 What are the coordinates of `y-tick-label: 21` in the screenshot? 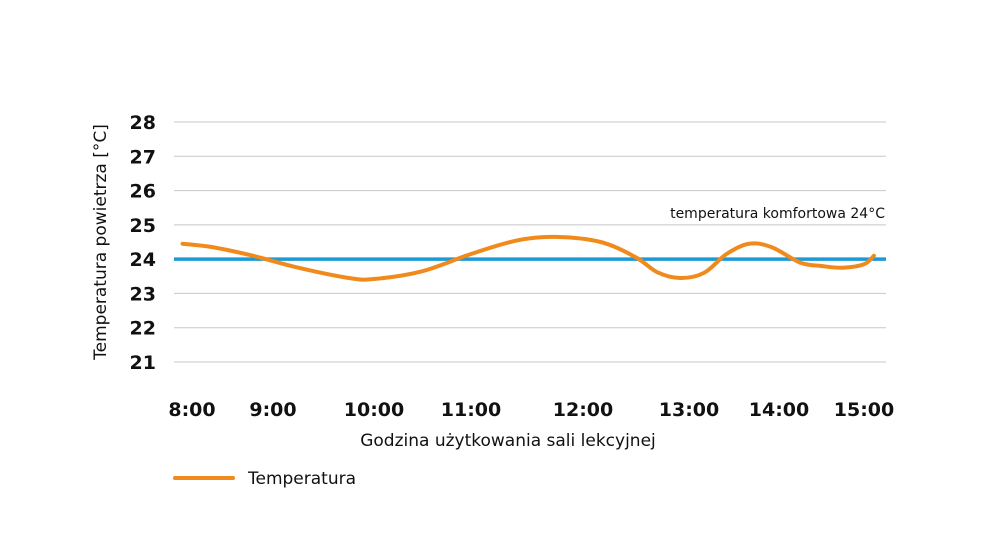 It's located at (143, 363).